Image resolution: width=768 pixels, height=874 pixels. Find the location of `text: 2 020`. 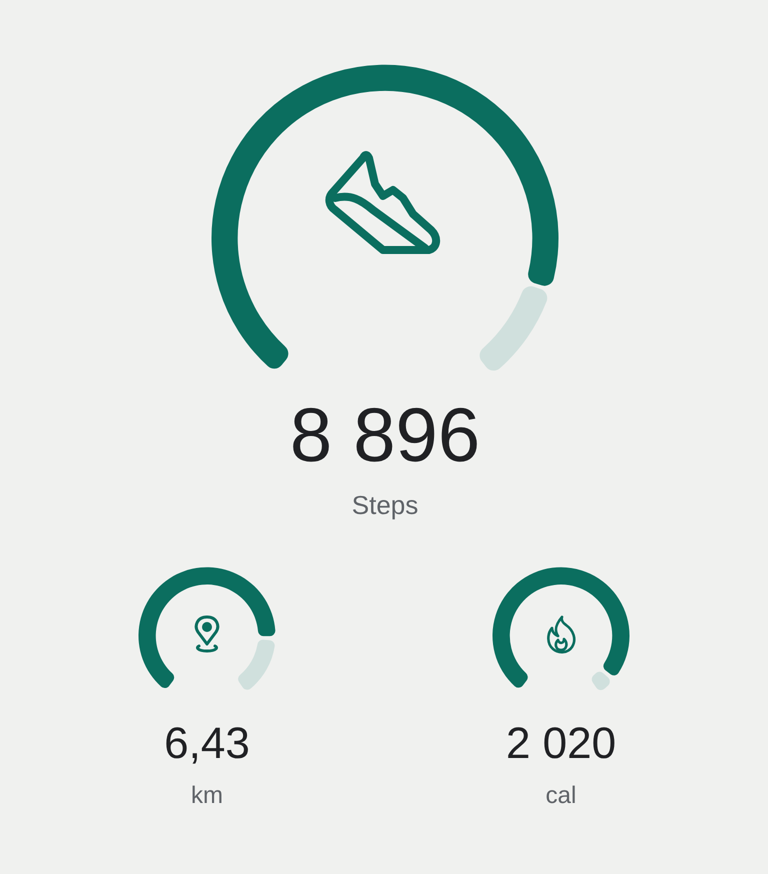

text: 2 020 is located at coordinates (561, 744).